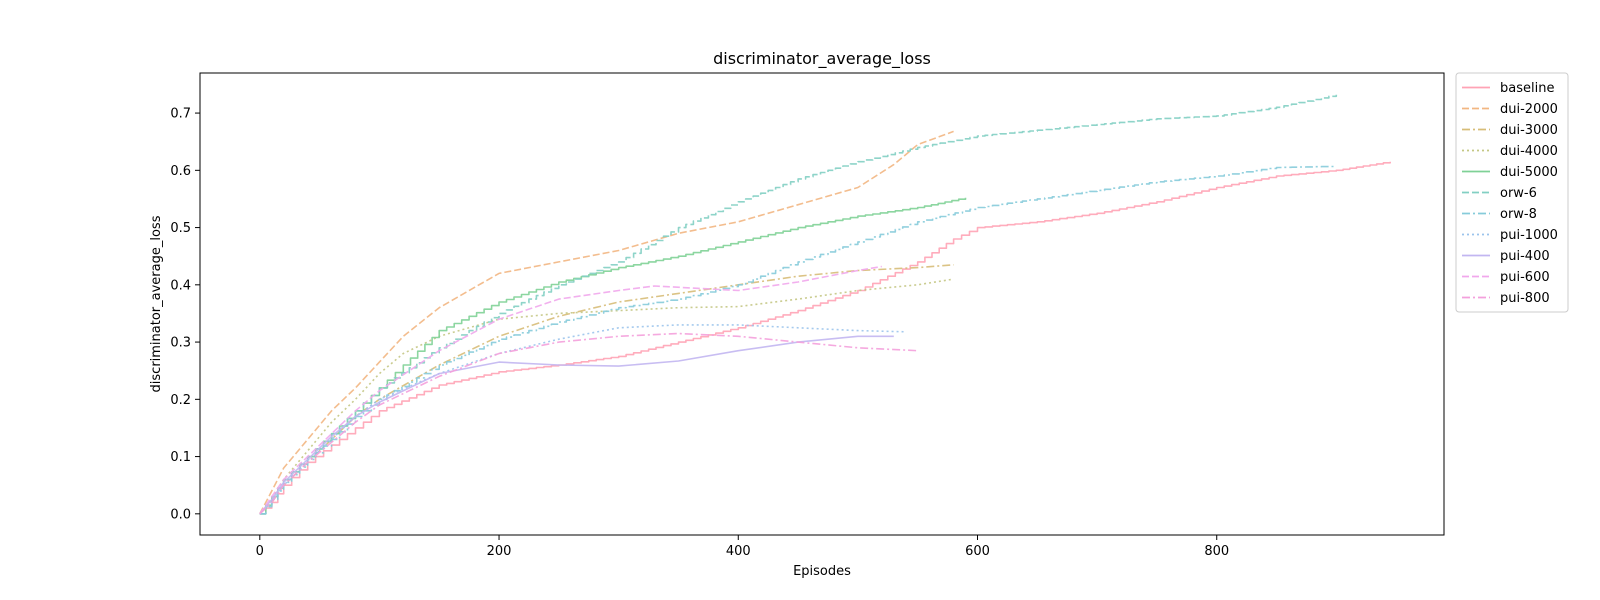 The height and width of the screenshot is (600, 1600). What do you see at coordinates (822, 571) in the screenshot?
I see `x-axis-label: Episodes` at bounding box center [822, 571].